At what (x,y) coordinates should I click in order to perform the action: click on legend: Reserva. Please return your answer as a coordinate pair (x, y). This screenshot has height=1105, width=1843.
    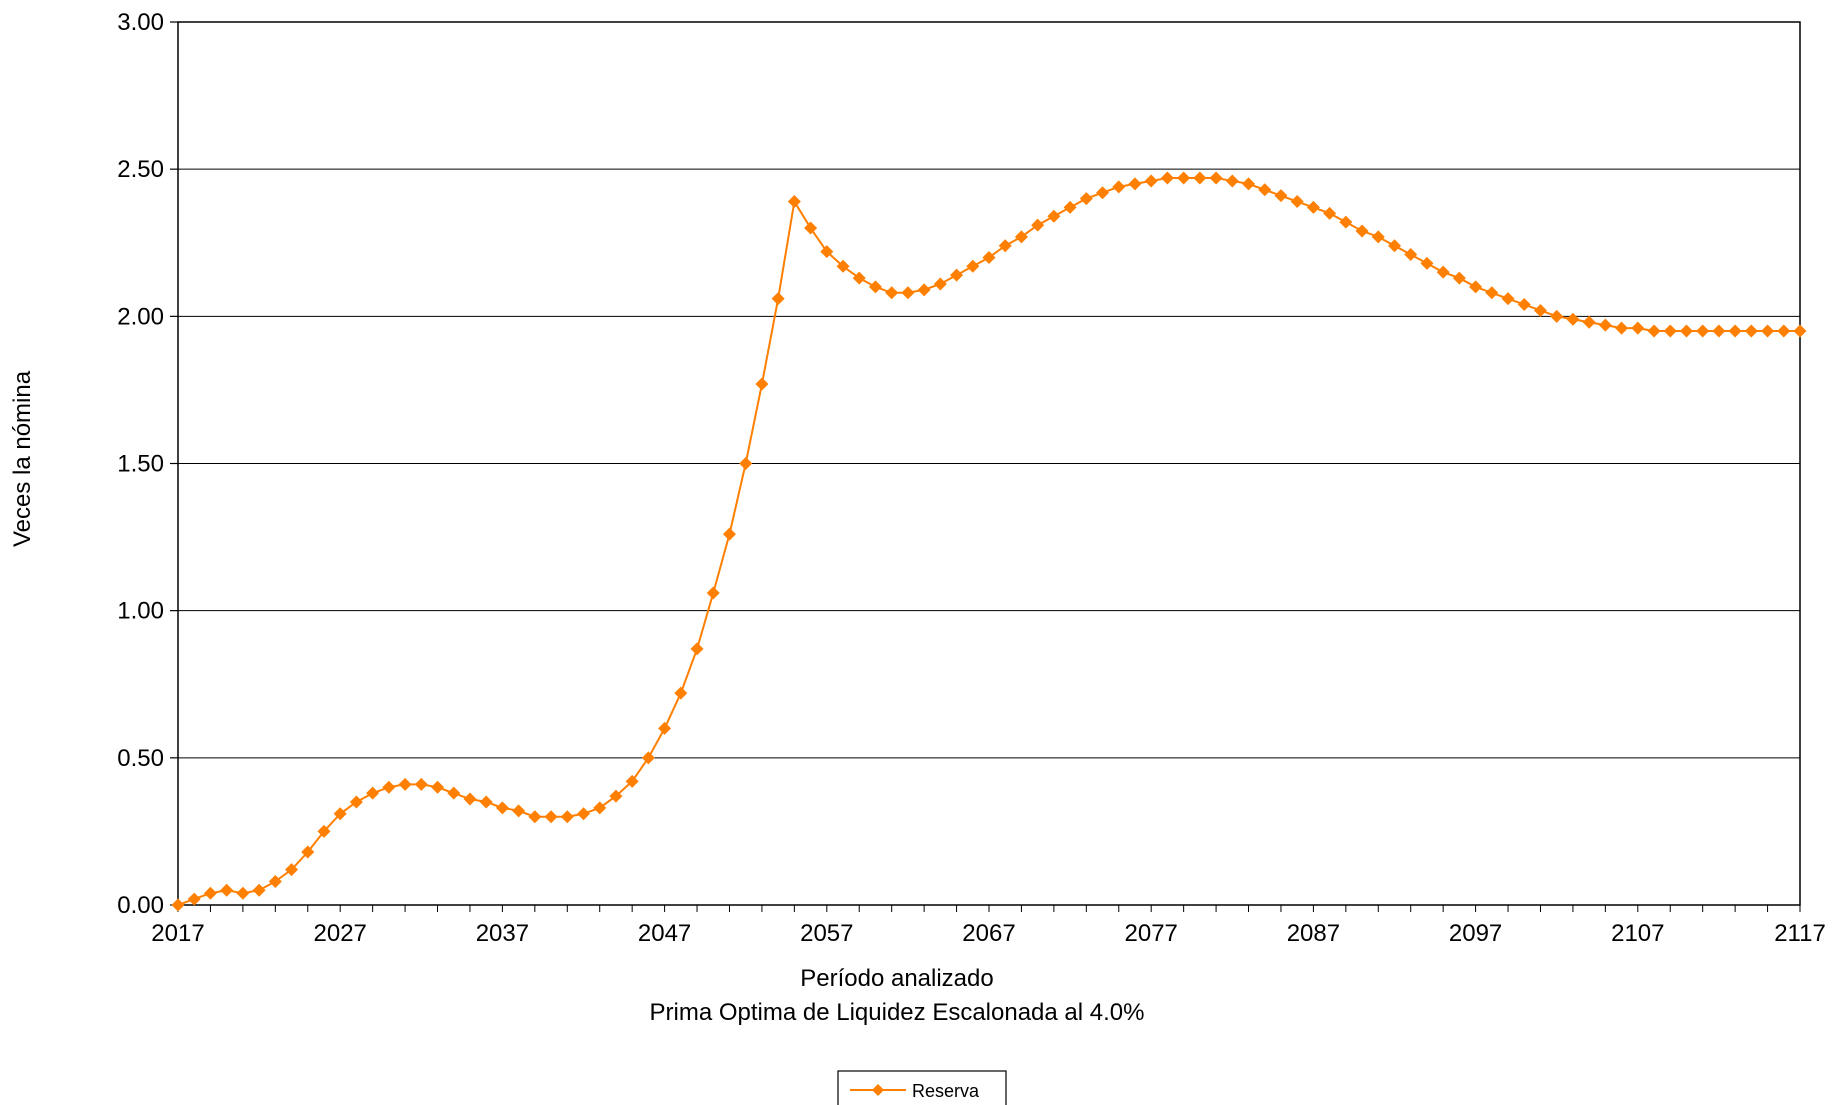
    Looking at the image, I should click on (922, 1087).